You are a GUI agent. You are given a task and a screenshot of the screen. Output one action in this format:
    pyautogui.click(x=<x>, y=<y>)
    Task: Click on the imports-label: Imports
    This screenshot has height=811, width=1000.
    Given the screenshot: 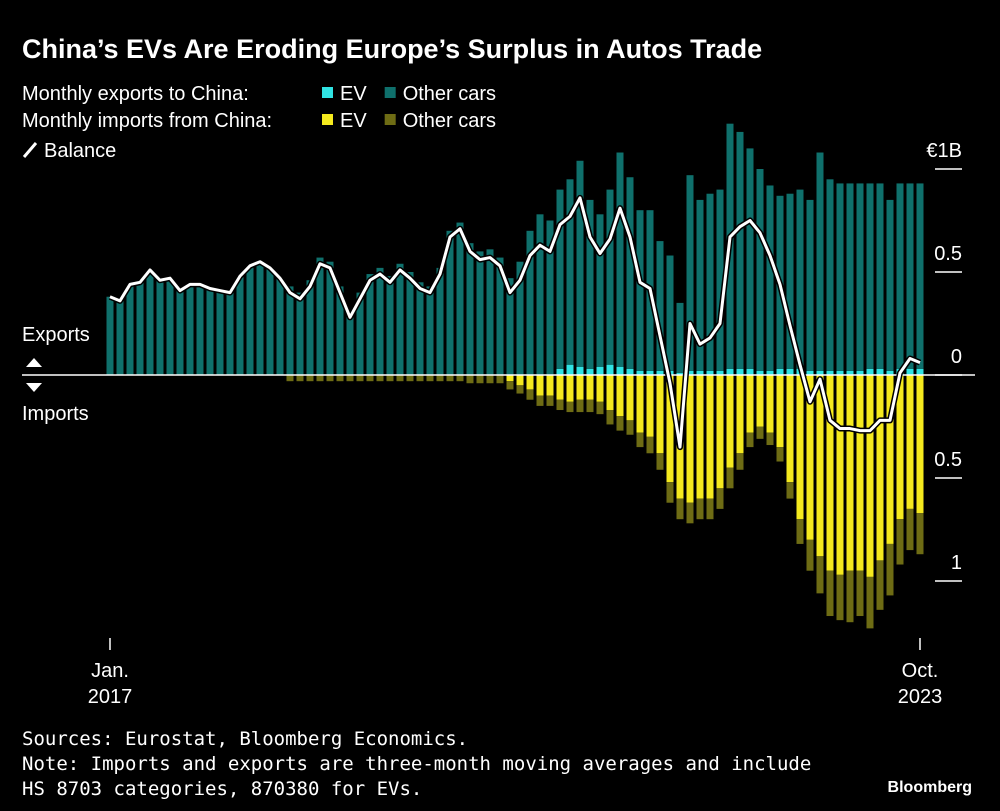 What is the action you would take?
    pyautogui.click(x=55, y=414)
    